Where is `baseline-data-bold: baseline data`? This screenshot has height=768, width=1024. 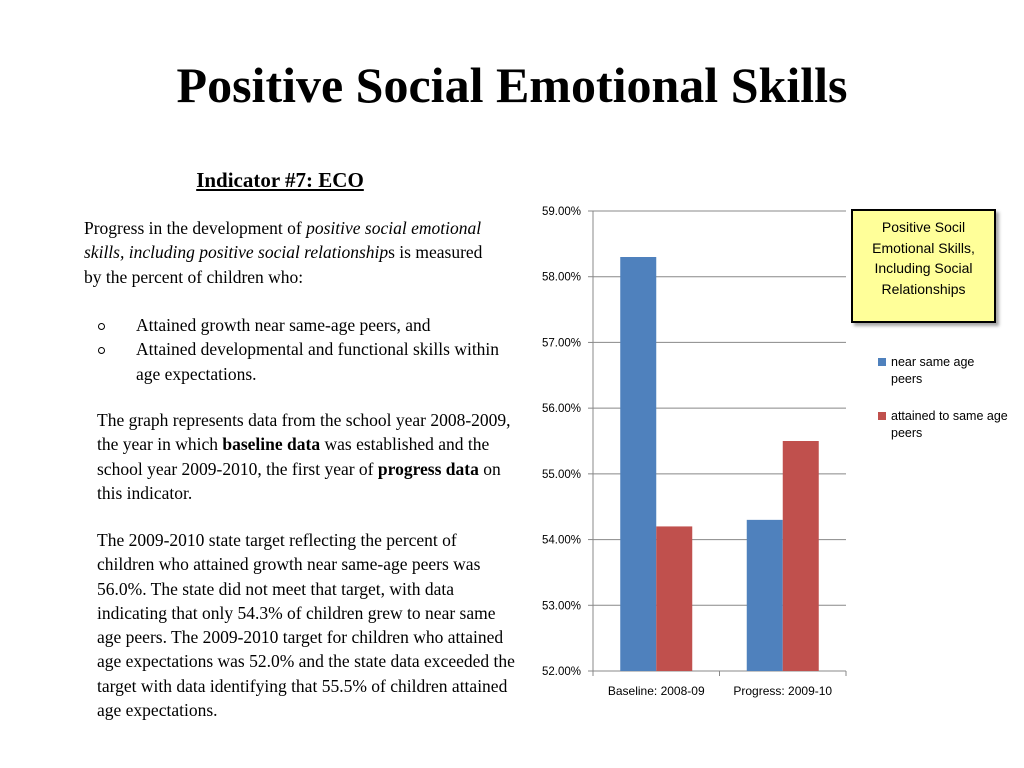
baseline-data-bold: baseline data is located at coordinates (271, 444).